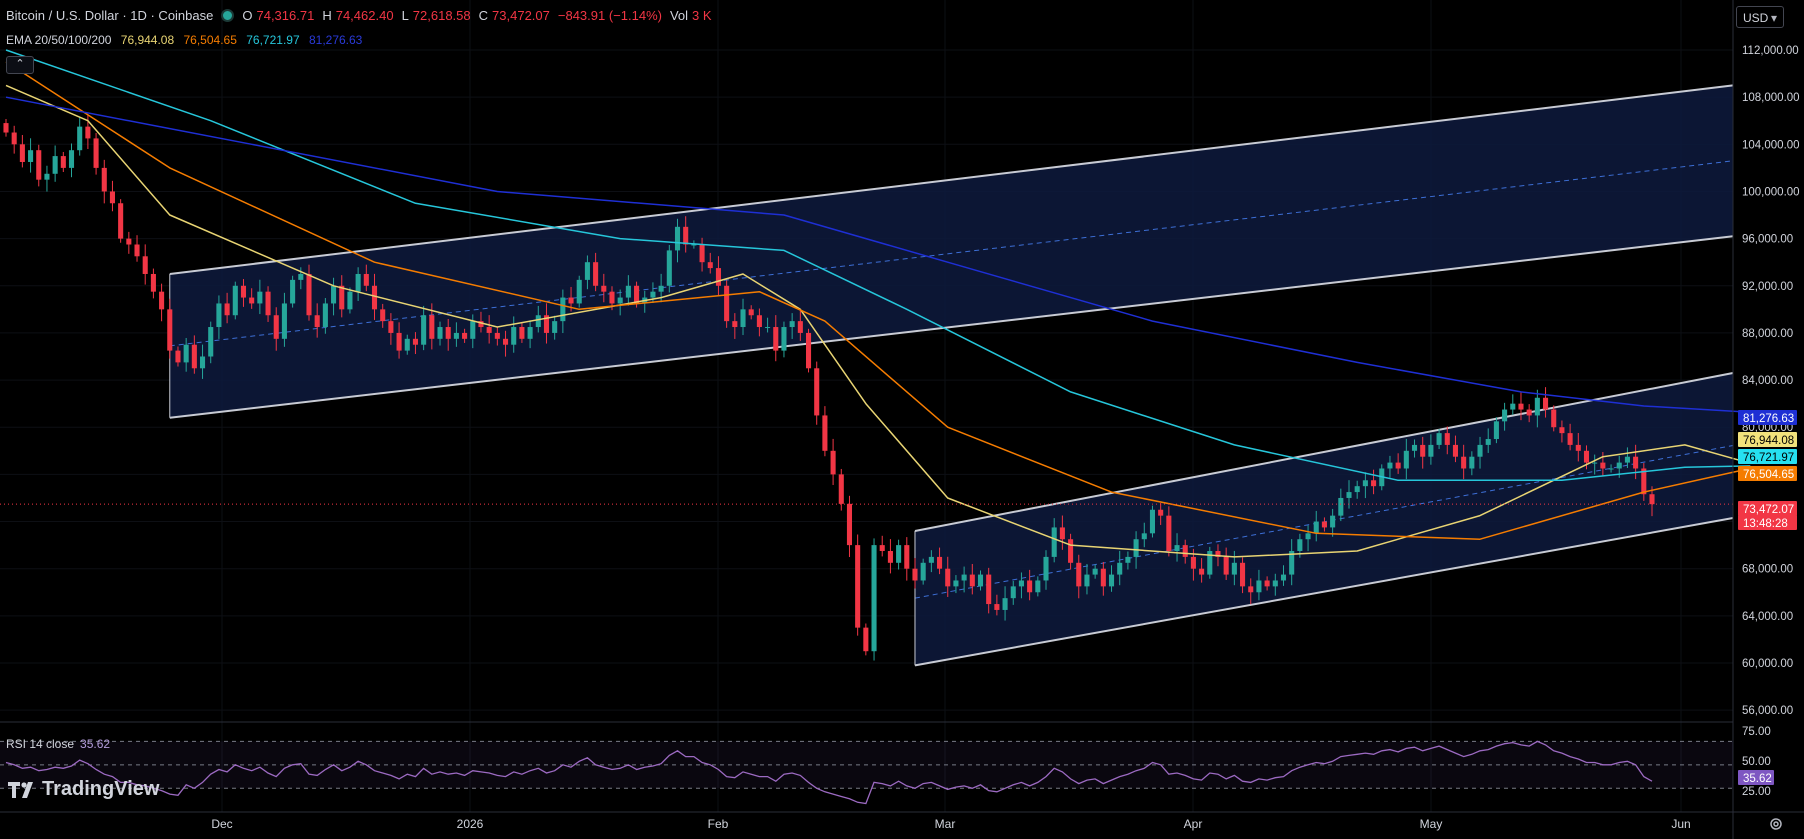  What do you see at coordinates (1767, 570) in the screenshot?
I see `y-tick-label: 68,000.00` at bounding box center [1767, 570].